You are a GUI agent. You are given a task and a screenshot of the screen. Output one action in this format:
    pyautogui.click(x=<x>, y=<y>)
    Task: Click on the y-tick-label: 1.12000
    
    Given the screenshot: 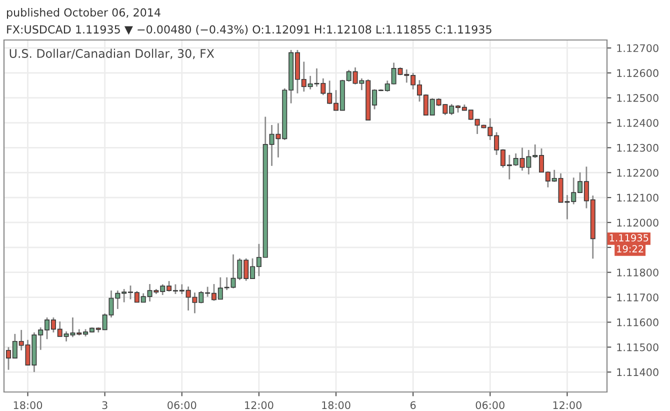 What is the action you would take?
    pyautogui.click(x=637, y=222)
    